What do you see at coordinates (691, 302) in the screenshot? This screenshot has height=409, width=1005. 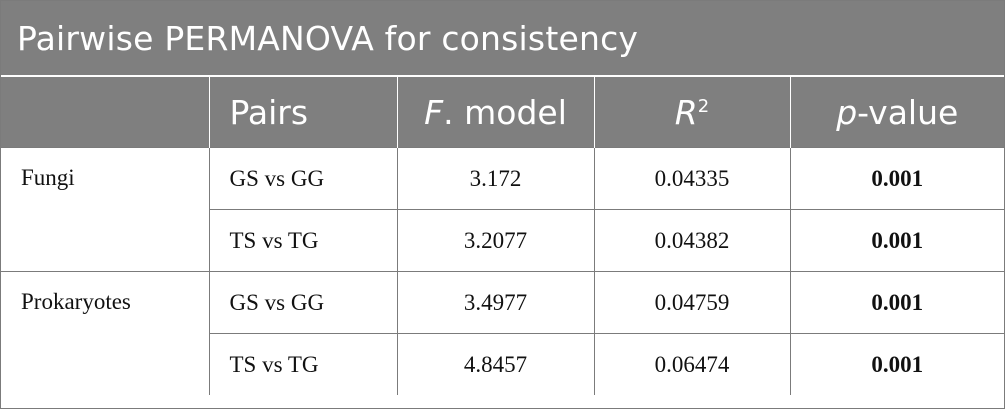 I see `r2-cell: 0.04759` at bounding box center [691, 302].